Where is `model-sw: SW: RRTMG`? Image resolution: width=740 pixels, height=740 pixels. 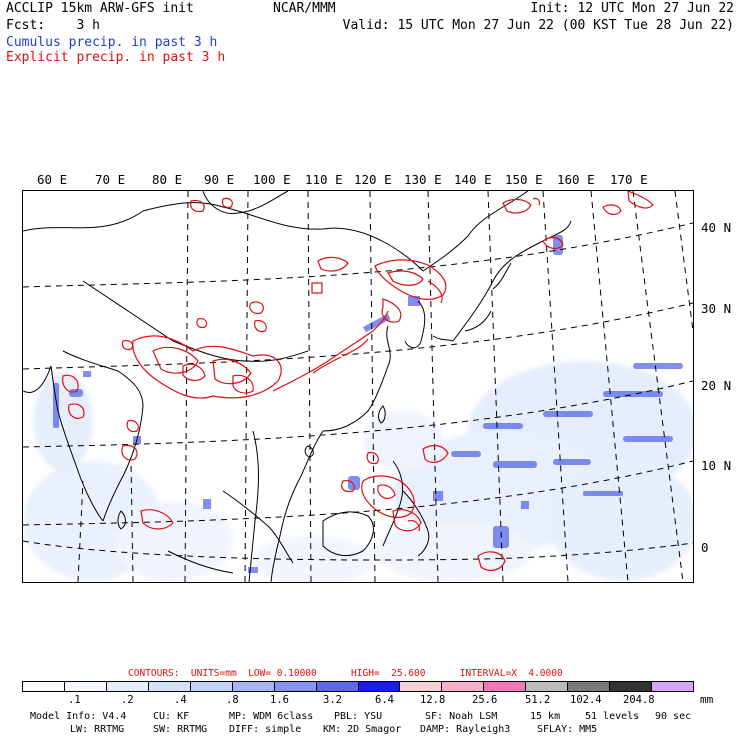
model-sw: SW: RRTMG is located at coordinates (180, 729).